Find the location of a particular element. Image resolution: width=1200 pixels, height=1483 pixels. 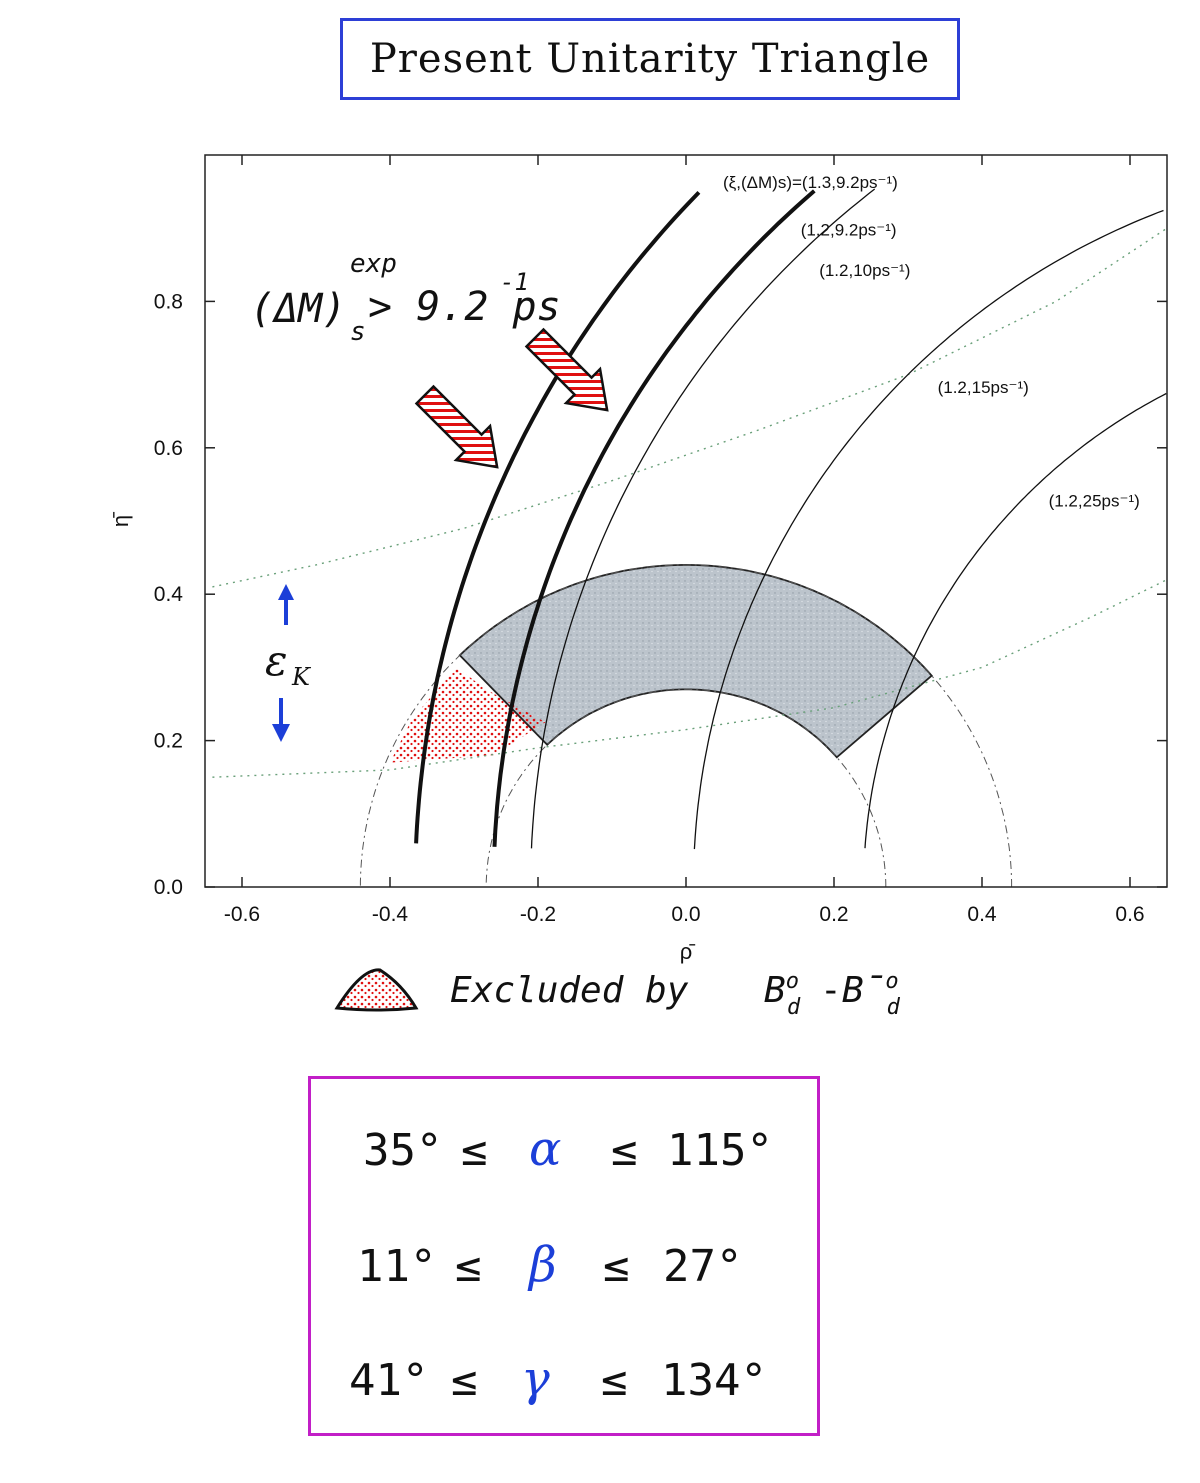

alpha-lower: 35° is located at coordinates (403, 1150).